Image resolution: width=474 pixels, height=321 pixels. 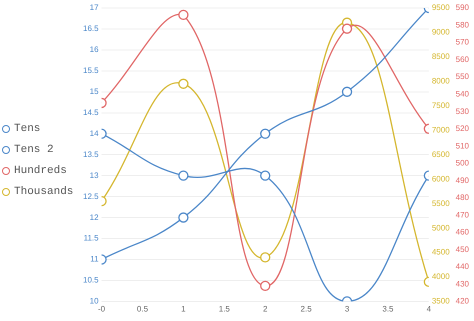 I want to click on y3-tick-label: 550, so click(x=463, y=77).